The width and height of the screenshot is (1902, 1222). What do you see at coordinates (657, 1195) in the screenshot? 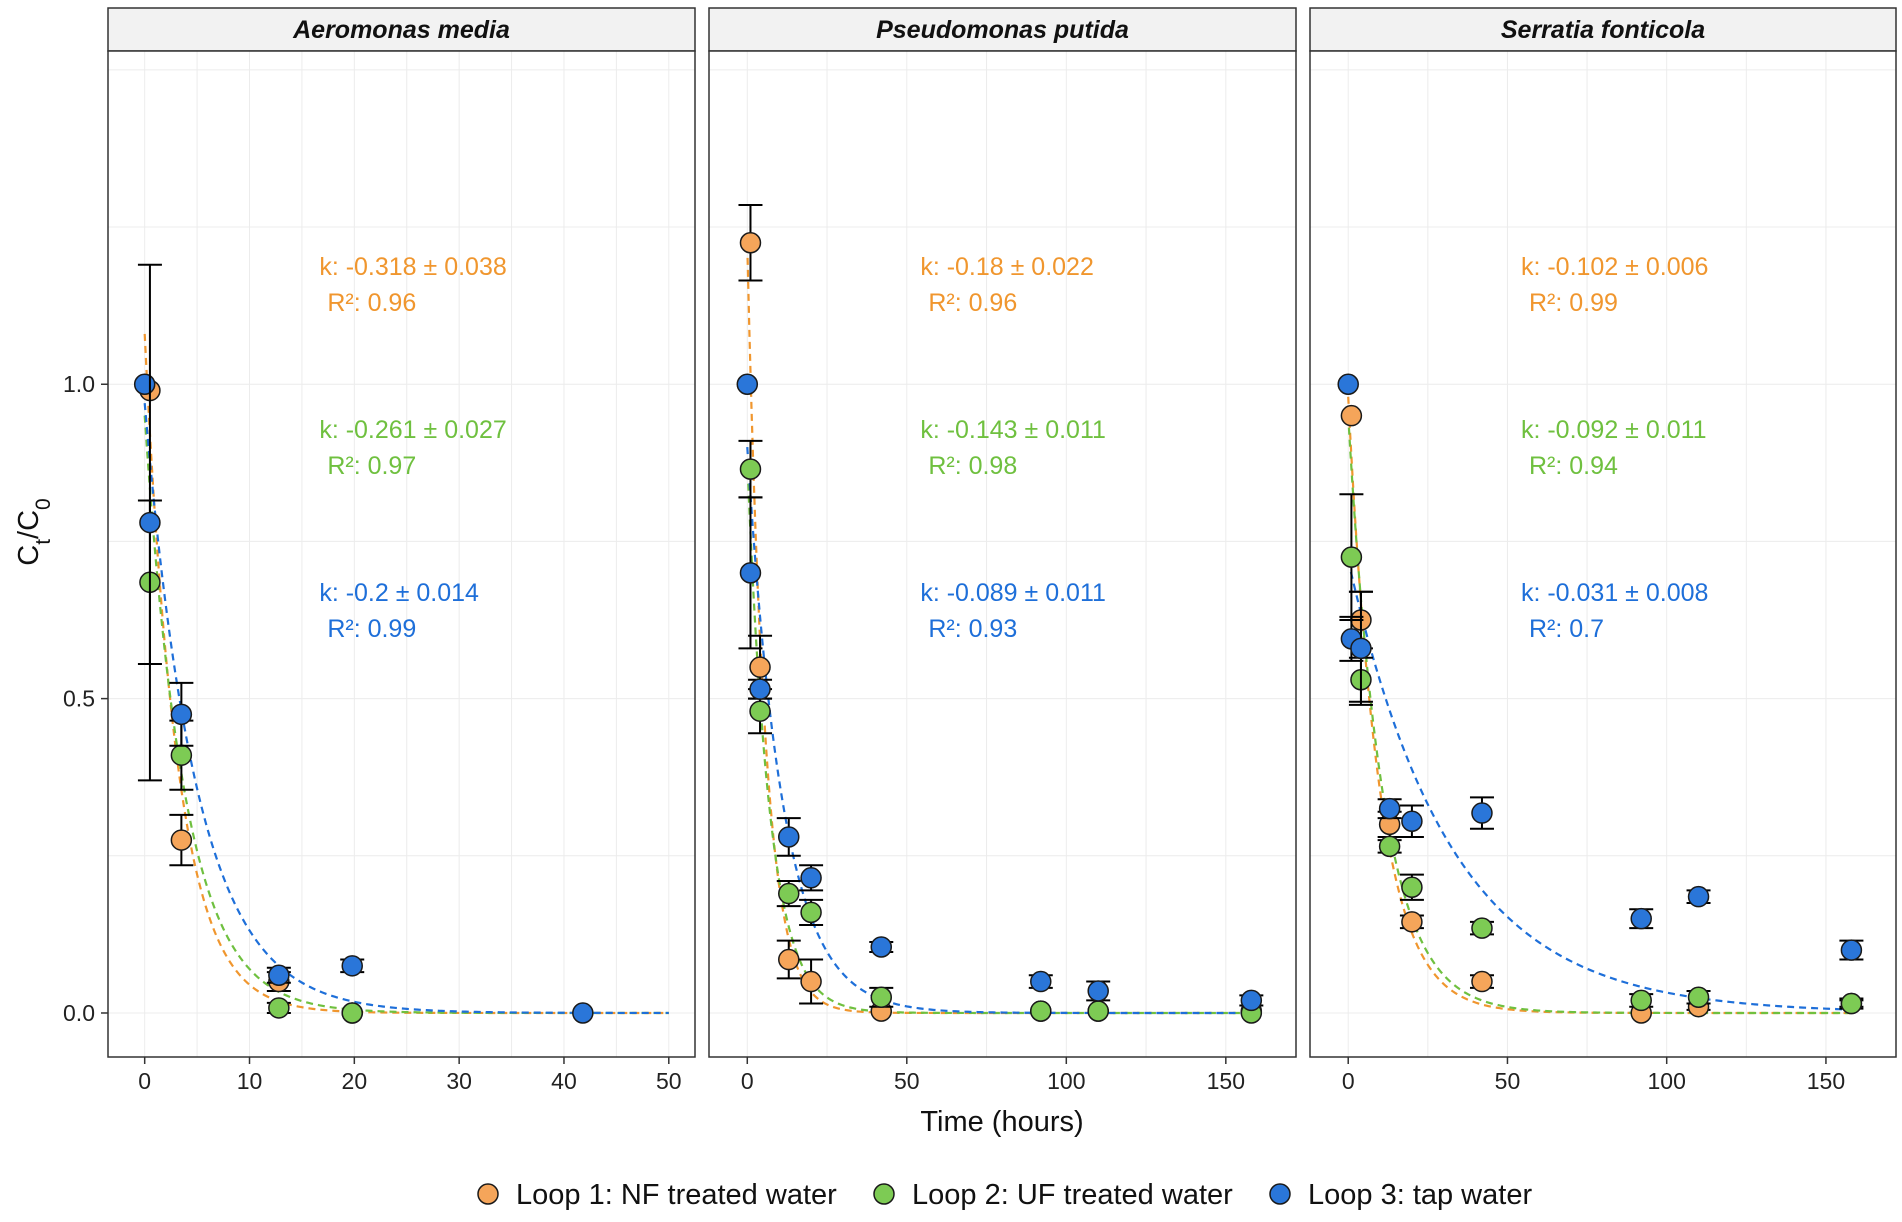
I see `legend-item-nf: Loop 1: NF treated water` at bounding box center [657, 1195].